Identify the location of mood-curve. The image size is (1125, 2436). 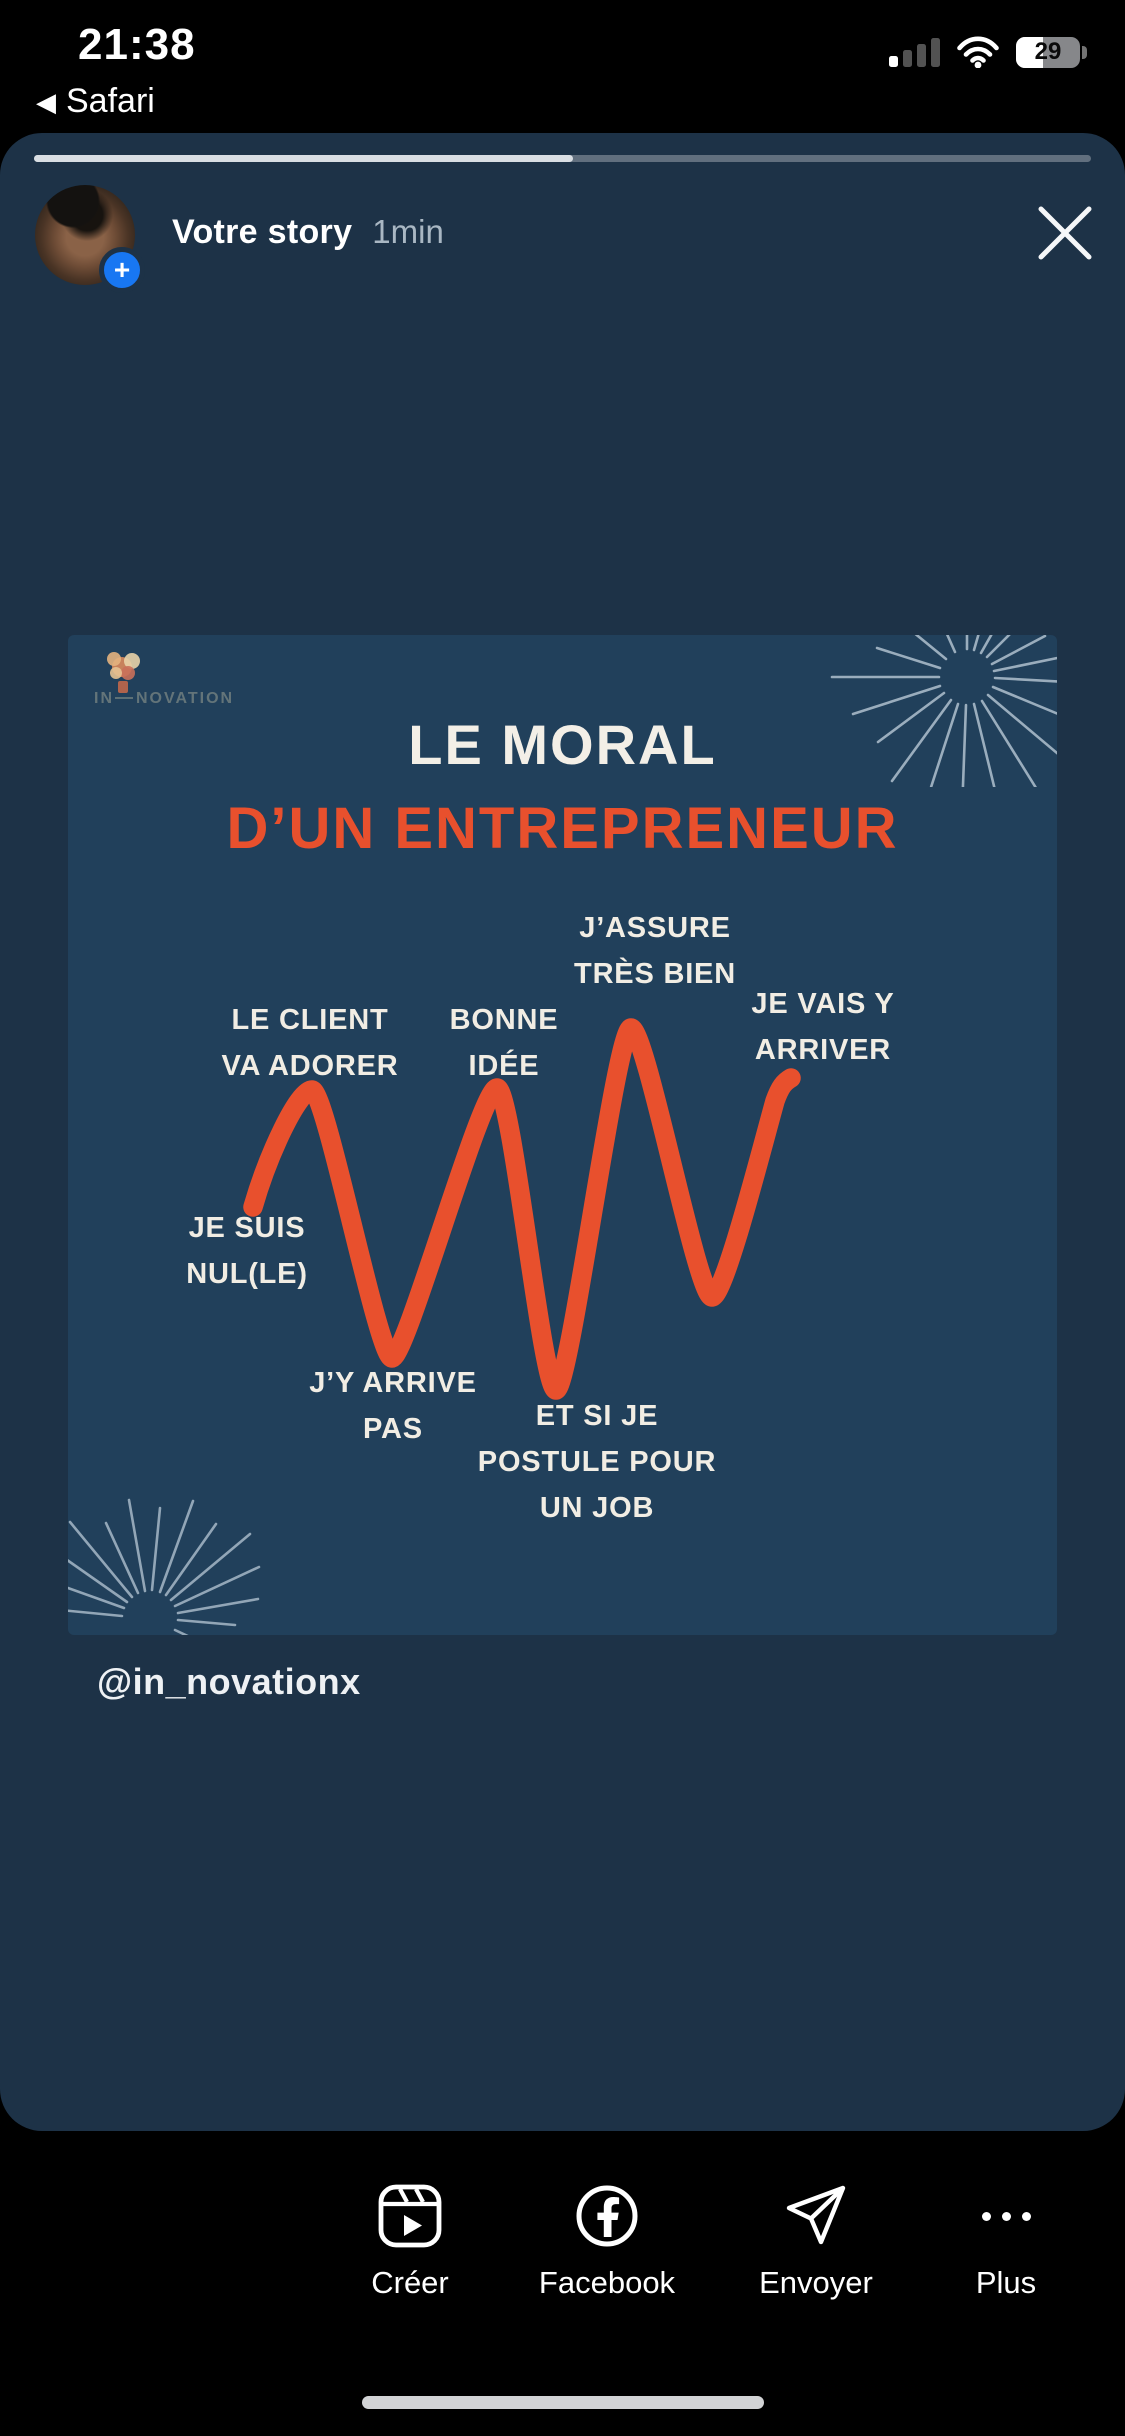
(522, 1209).